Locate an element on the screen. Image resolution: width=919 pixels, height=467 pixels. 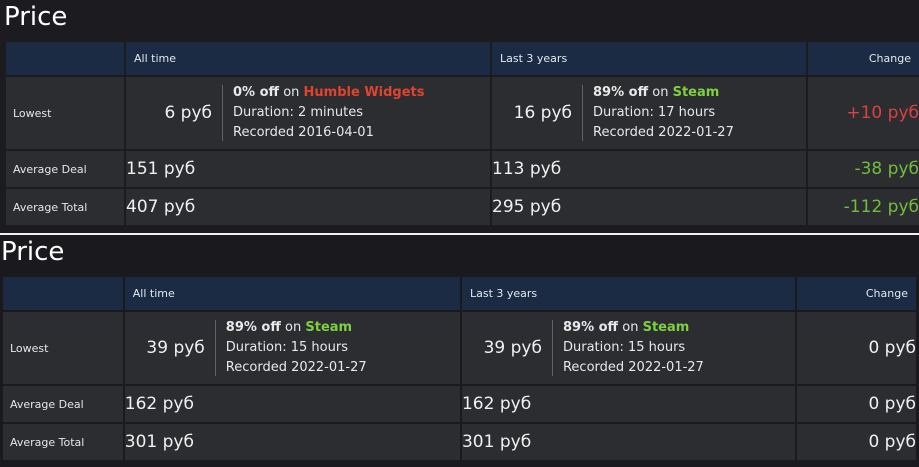
row-average-total: Average Total 407 руб 295 руб -112 руб is located at coordinates (462, 207).